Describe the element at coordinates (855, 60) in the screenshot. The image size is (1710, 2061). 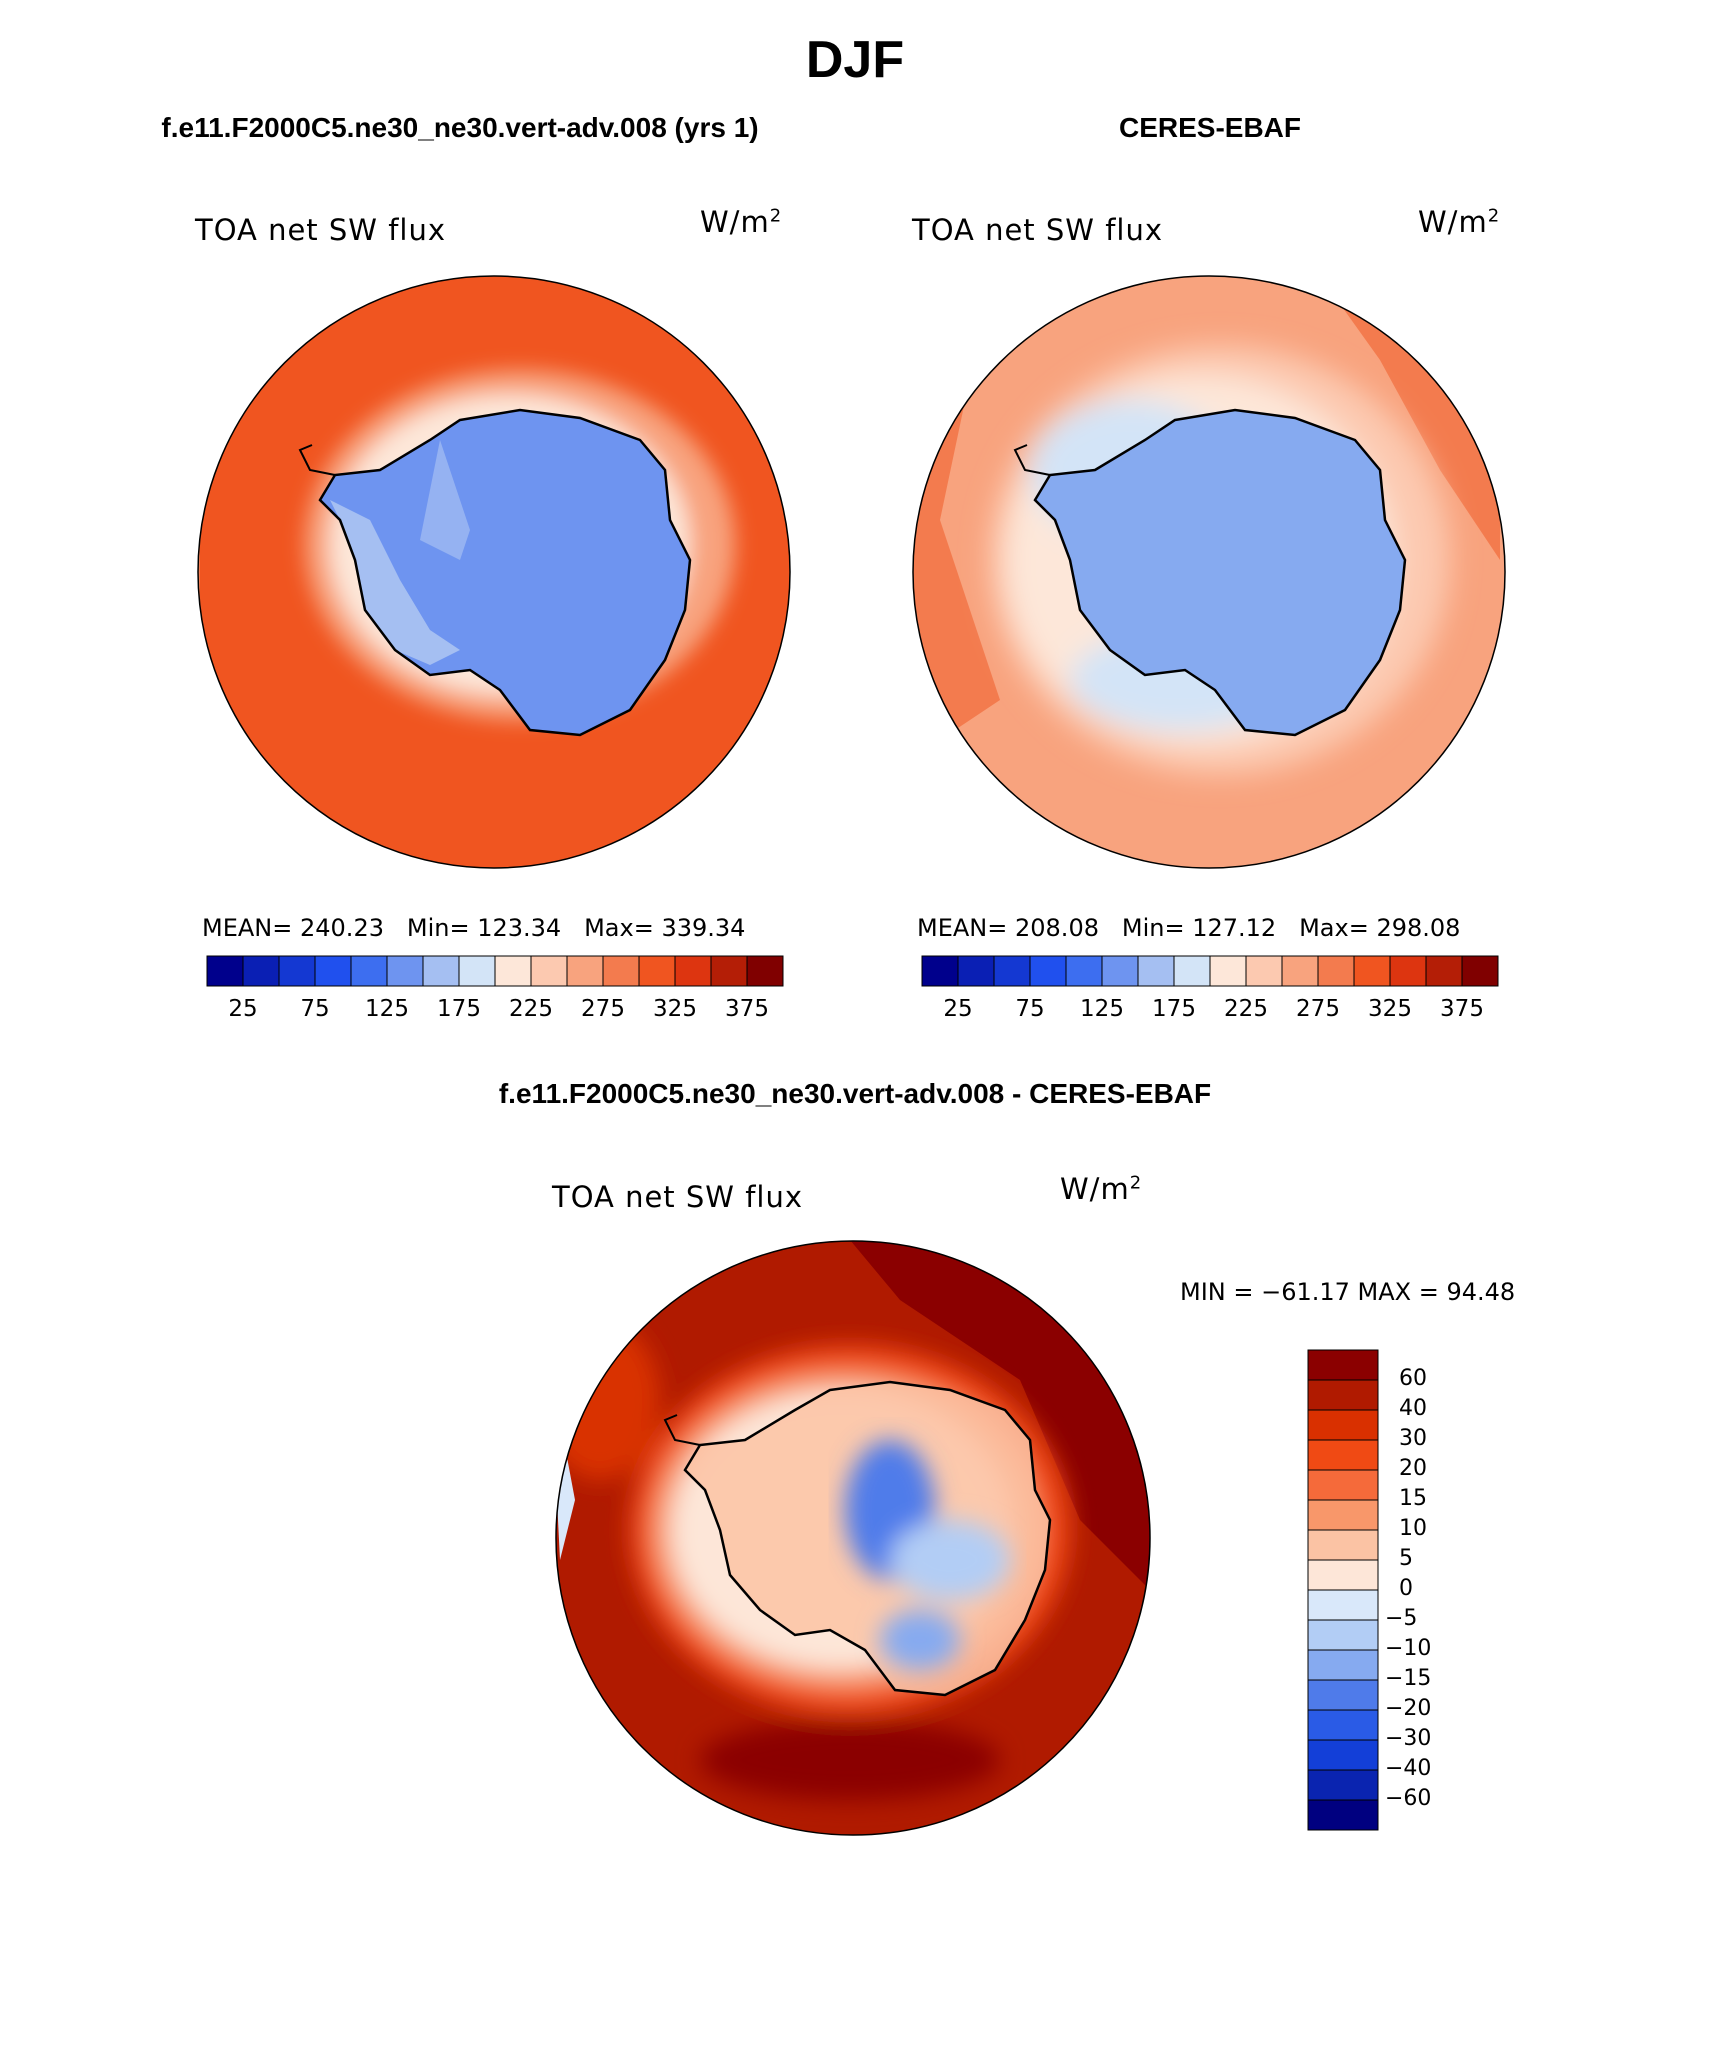
I see `figure-title: DJF` at that location.